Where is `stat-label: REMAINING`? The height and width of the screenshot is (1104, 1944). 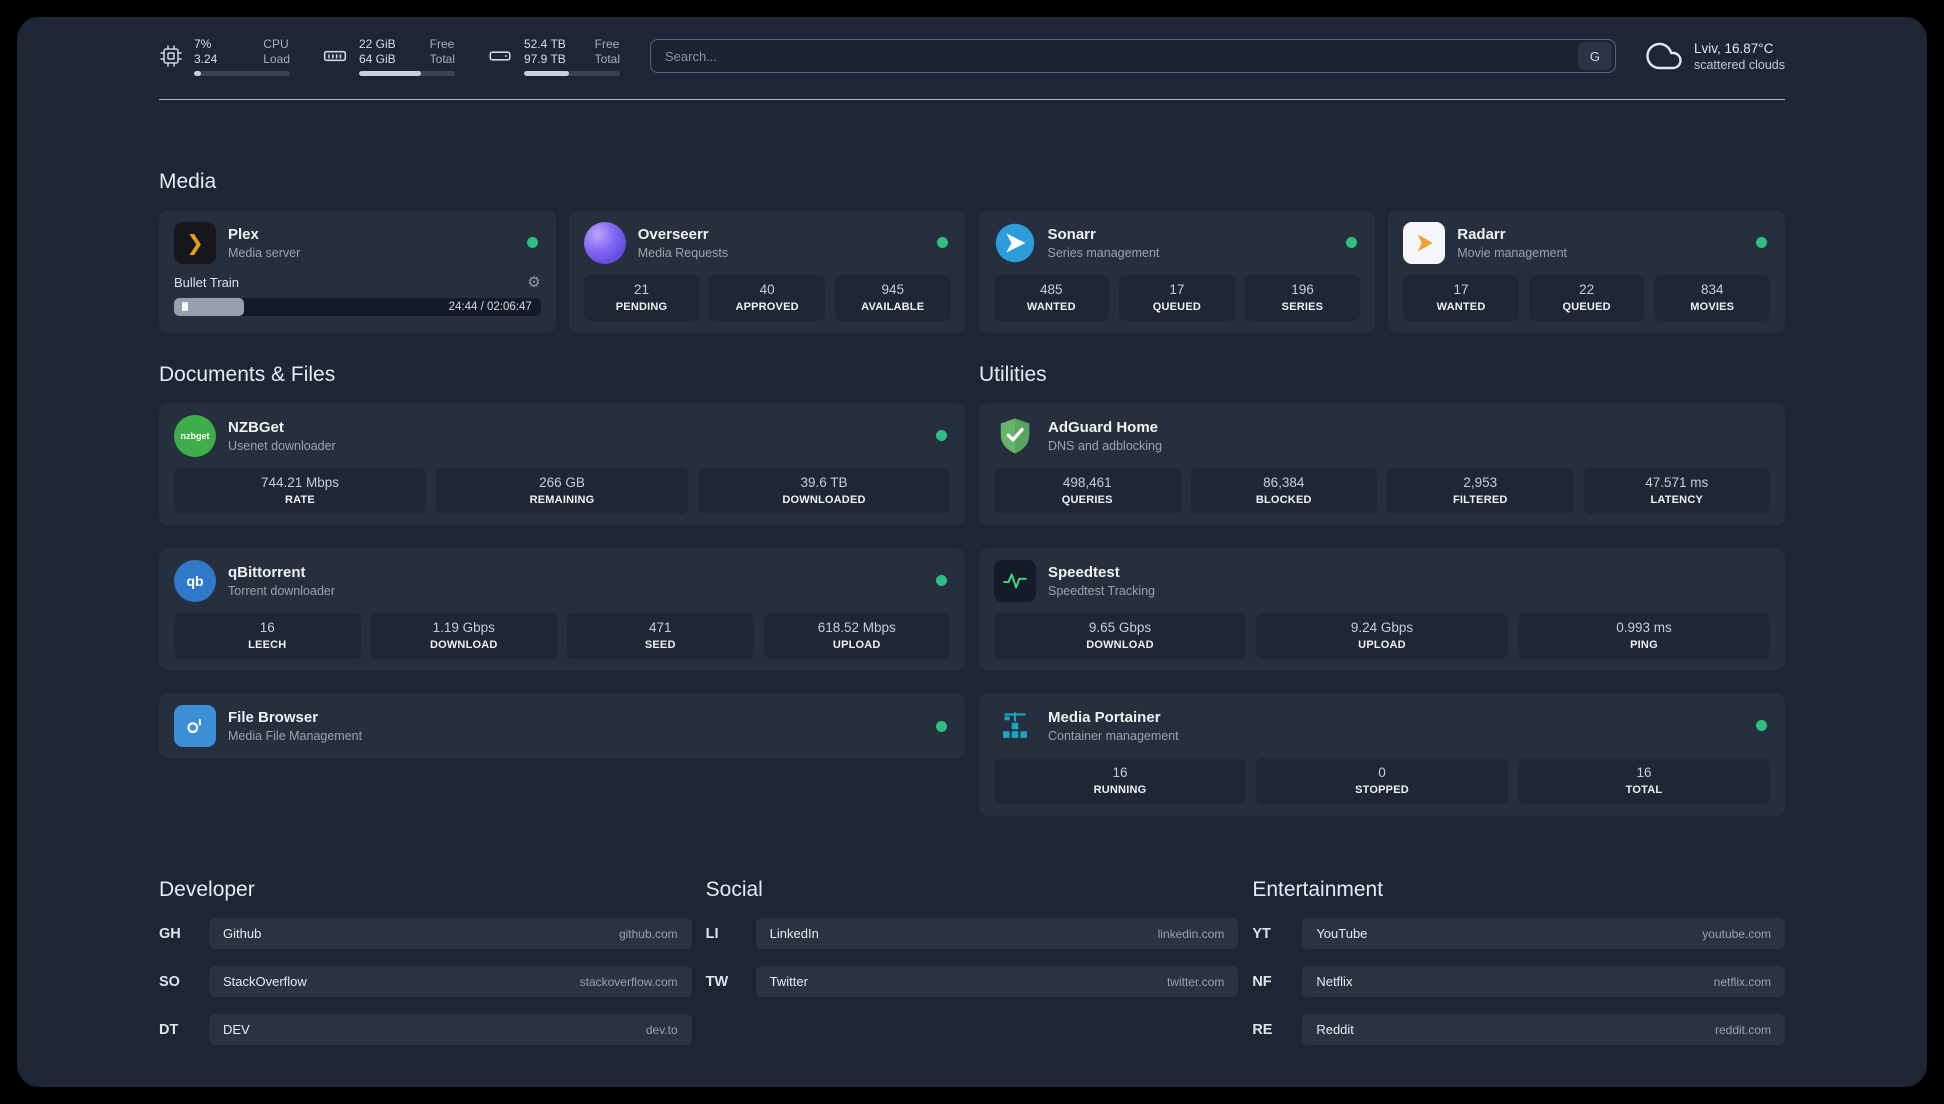
stat-label: REMAINING is located at coordinates (562, 500).